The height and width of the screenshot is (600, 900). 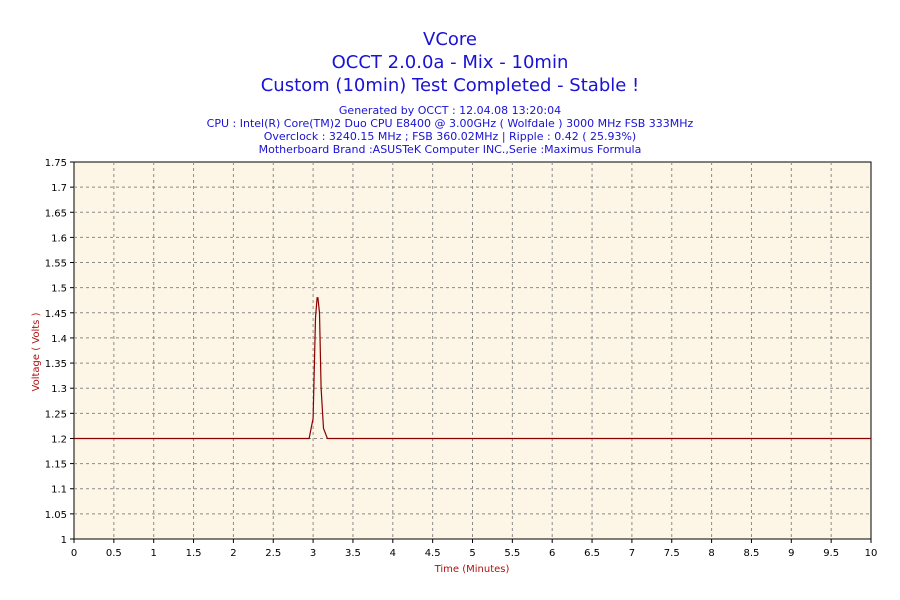 I want to click on y-tick-label: 1.3, so click(x=59, y=389).